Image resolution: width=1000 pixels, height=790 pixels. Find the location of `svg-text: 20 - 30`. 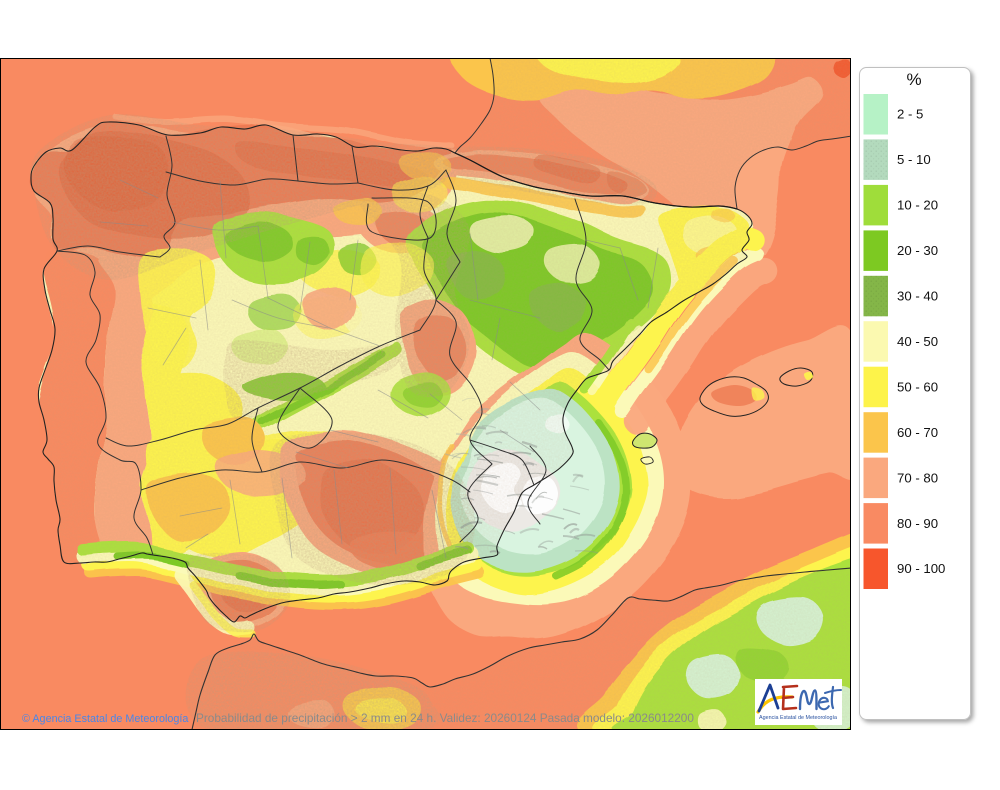

svg-text: 20 - 30 is located at coordinates (917, 250).